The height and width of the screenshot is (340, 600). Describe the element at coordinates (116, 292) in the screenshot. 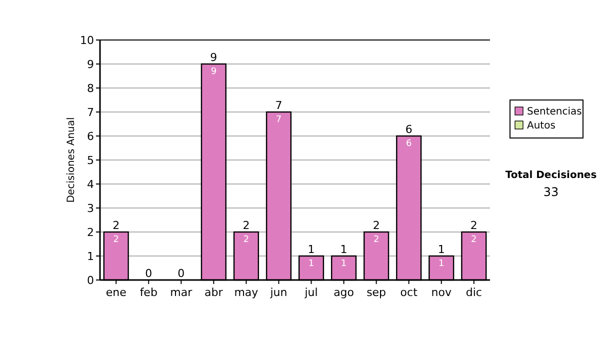

I see `x-tick-label: ene` at that location.